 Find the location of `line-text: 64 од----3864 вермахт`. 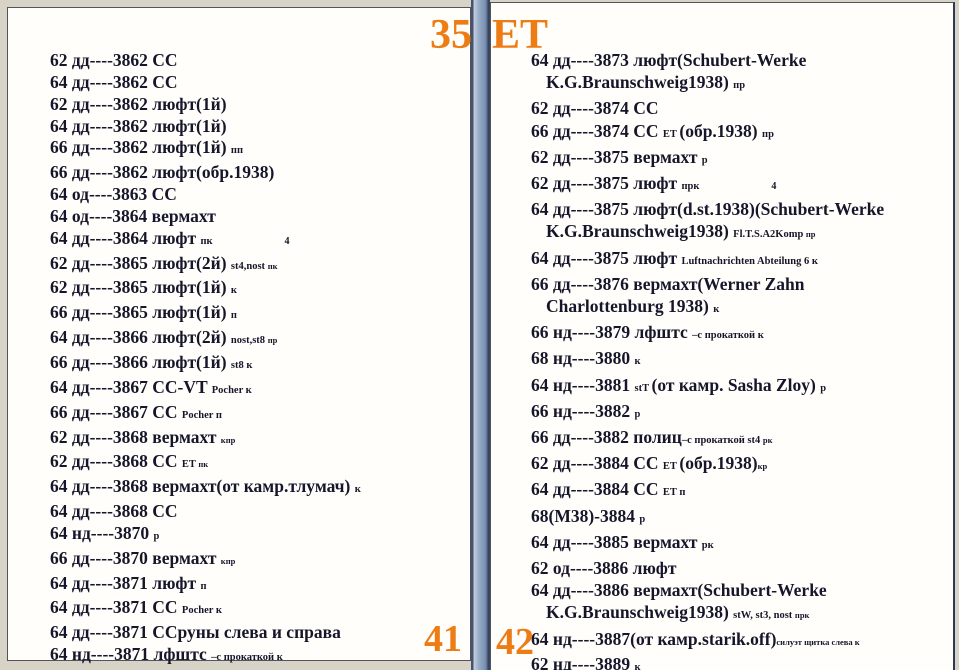

line-text: 64 од----3864 вермахт is located at coordinates (133, 215).